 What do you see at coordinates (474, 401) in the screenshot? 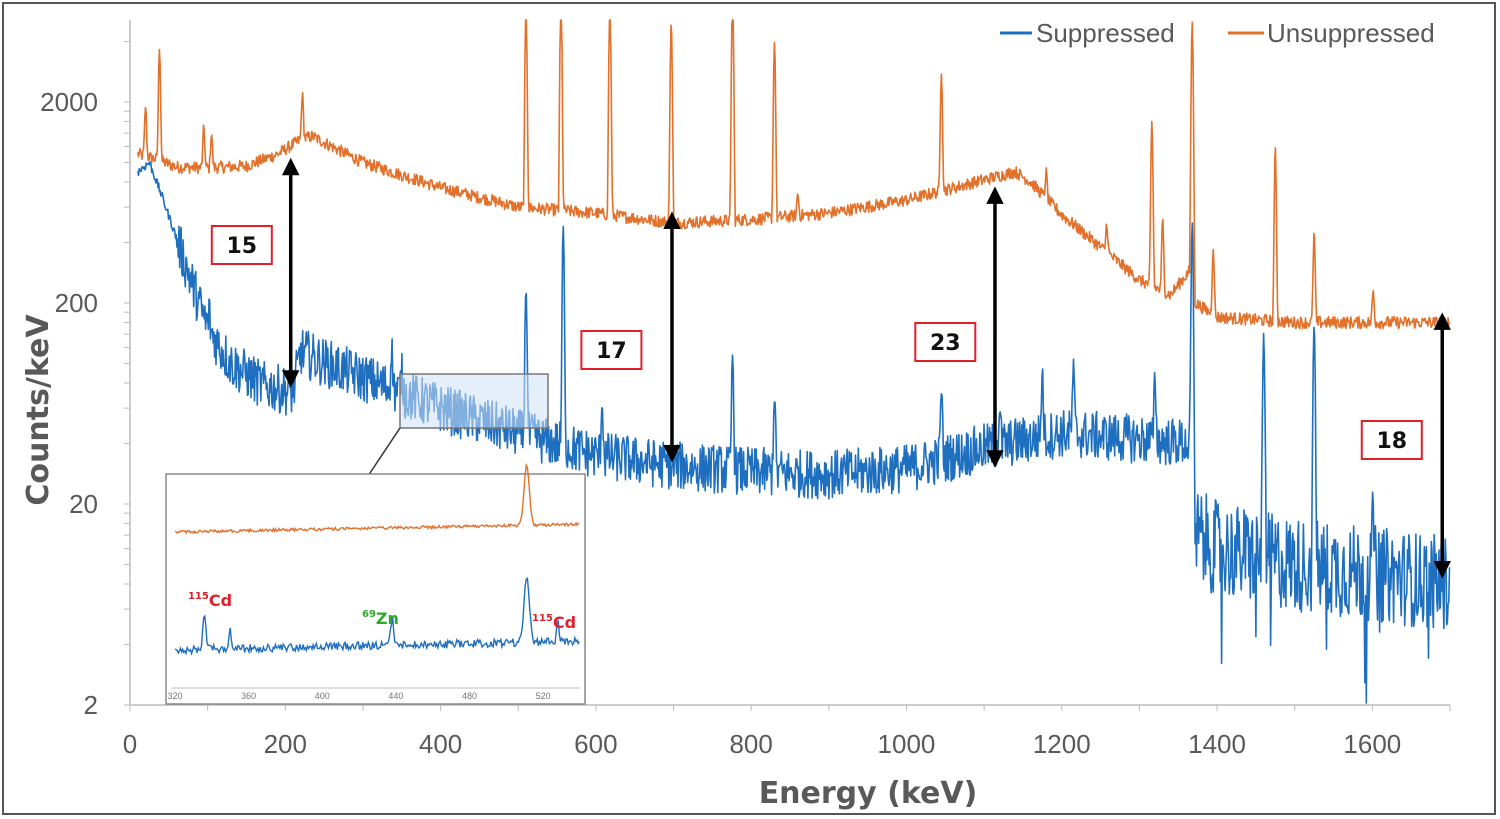
I see `inset-highlight-region` at bounding box center [474, 401].